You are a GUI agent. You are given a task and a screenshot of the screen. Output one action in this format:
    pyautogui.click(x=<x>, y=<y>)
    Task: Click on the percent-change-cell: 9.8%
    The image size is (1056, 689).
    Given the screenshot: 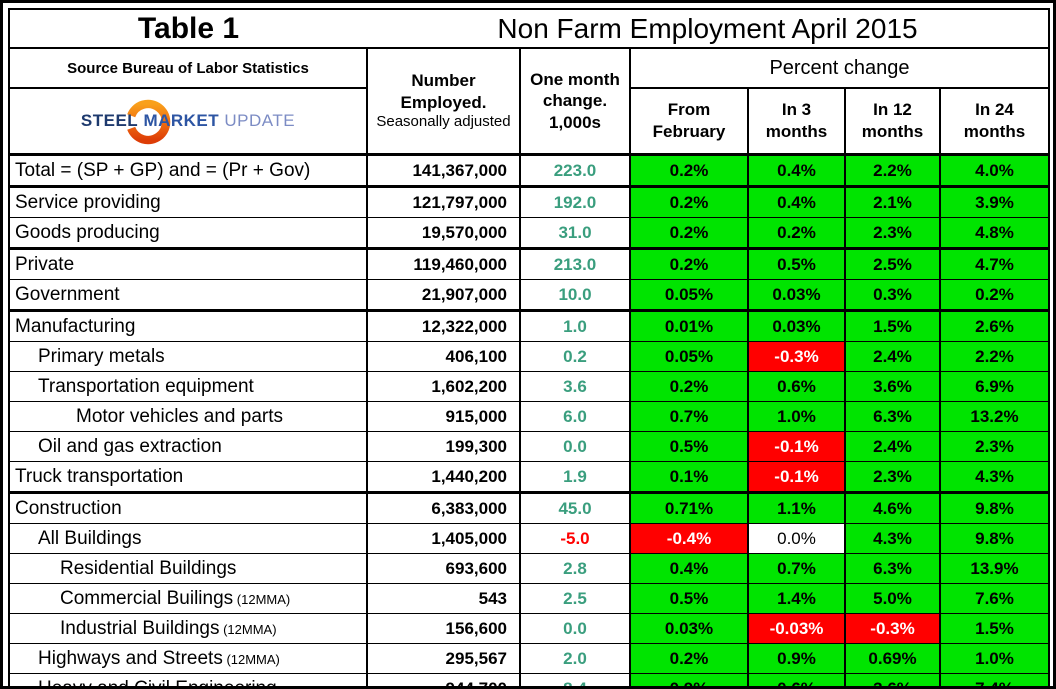 What is the action you would take?
    pyautogui.click(x=994, y=507)
    